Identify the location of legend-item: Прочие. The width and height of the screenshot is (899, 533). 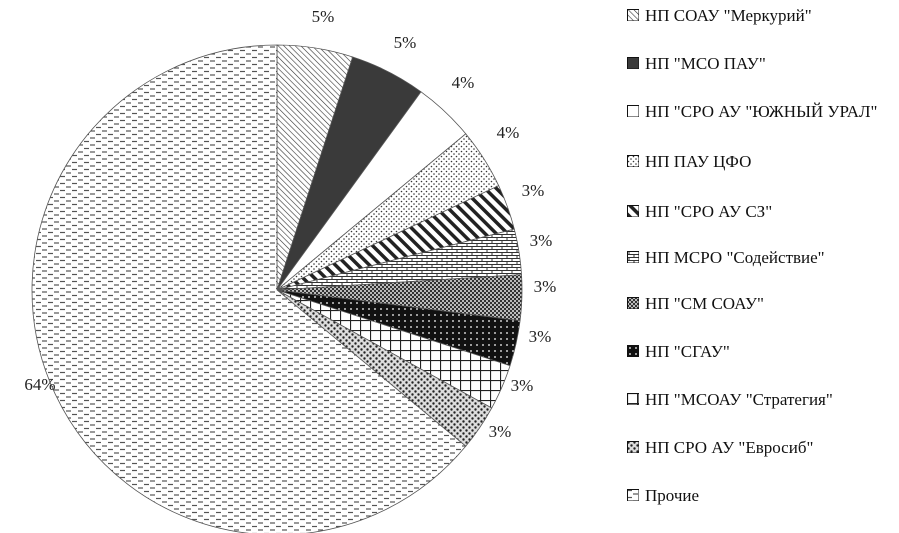
(663, 495).